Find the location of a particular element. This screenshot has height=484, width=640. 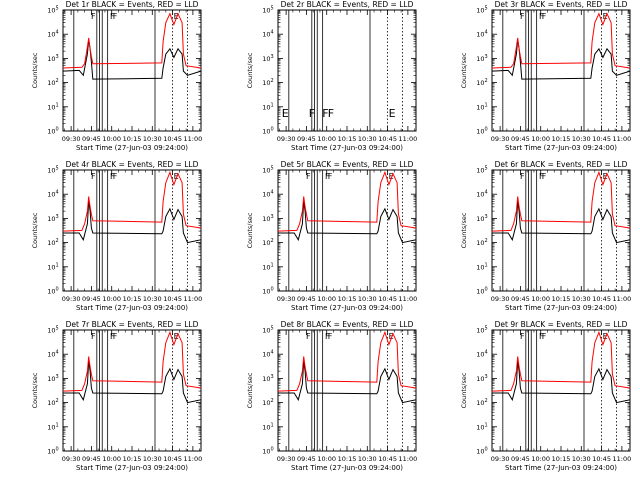

panel-title: Det 6r BLACK = Events, RED = LLD is located at coordinates (561, 164).